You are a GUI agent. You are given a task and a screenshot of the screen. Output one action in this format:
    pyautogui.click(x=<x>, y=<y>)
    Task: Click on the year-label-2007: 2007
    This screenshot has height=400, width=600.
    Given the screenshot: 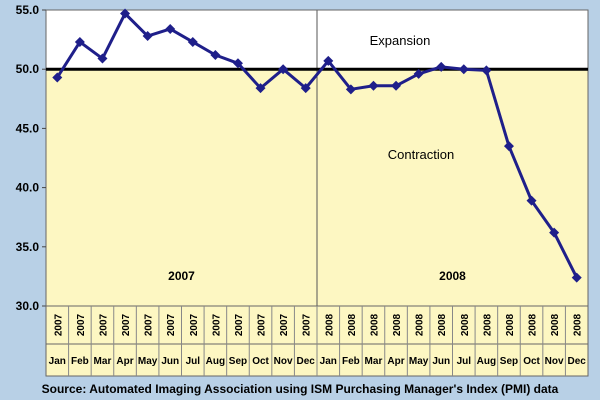 What is the action you would take?
    pyautogui.click(x=181, y=276)
    